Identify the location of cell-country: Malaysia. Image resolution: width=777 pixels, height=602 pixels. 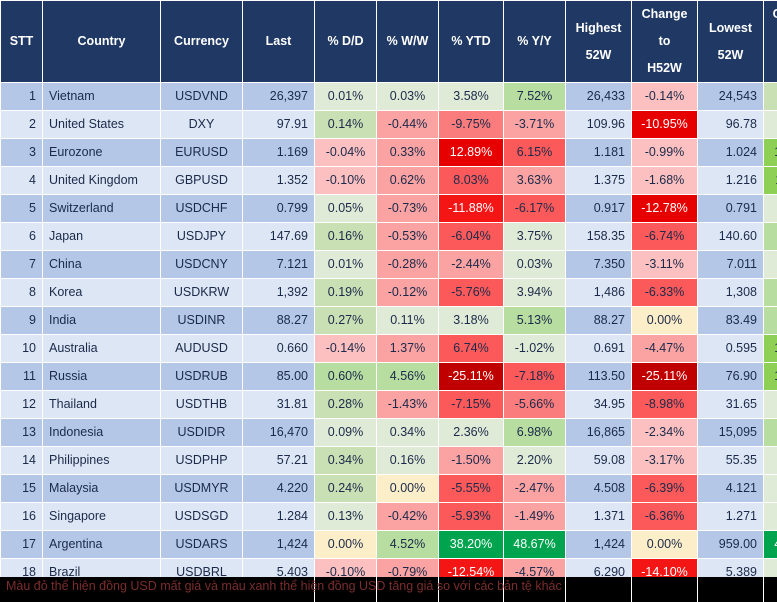
(101, 488).